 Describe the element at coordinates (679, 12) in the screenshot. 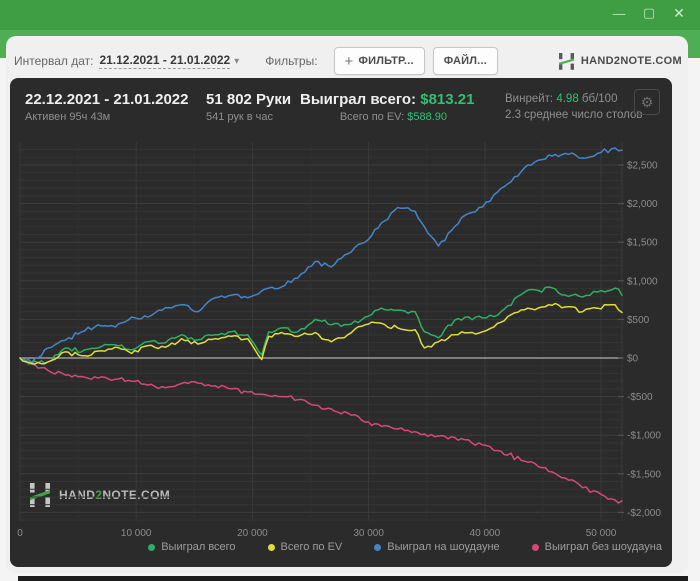

I see `close-button: ✕` at that location.